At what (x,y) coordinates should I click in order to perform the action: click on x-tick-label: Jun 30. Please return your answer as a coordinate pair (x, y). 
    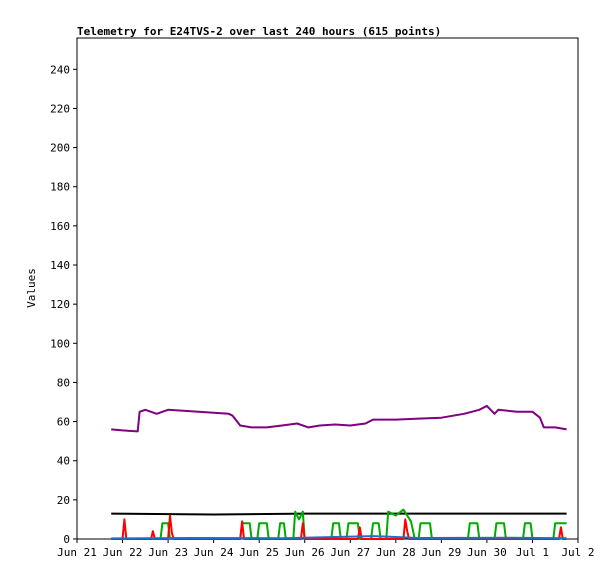
    Looking at the image, I should click on (487, 552).